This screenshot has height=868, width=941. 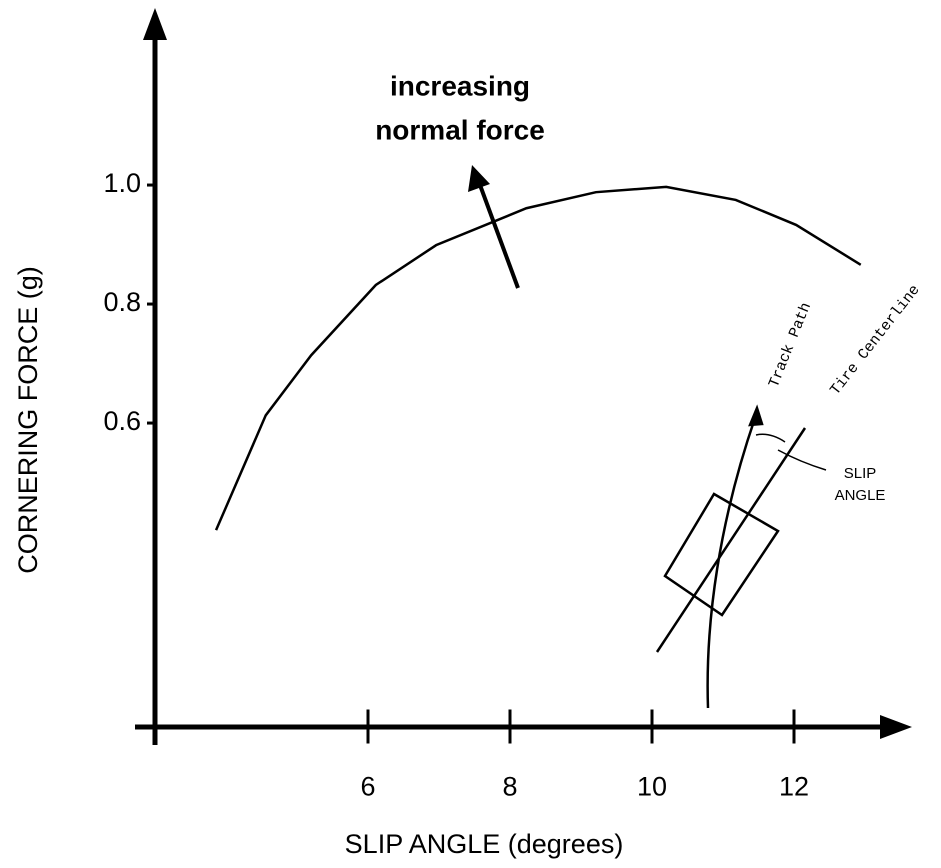 What do you see at coordinates (790, 345) in the screenshot?
I see `diagram-label: Track Path` at bounding box center [790, 345].